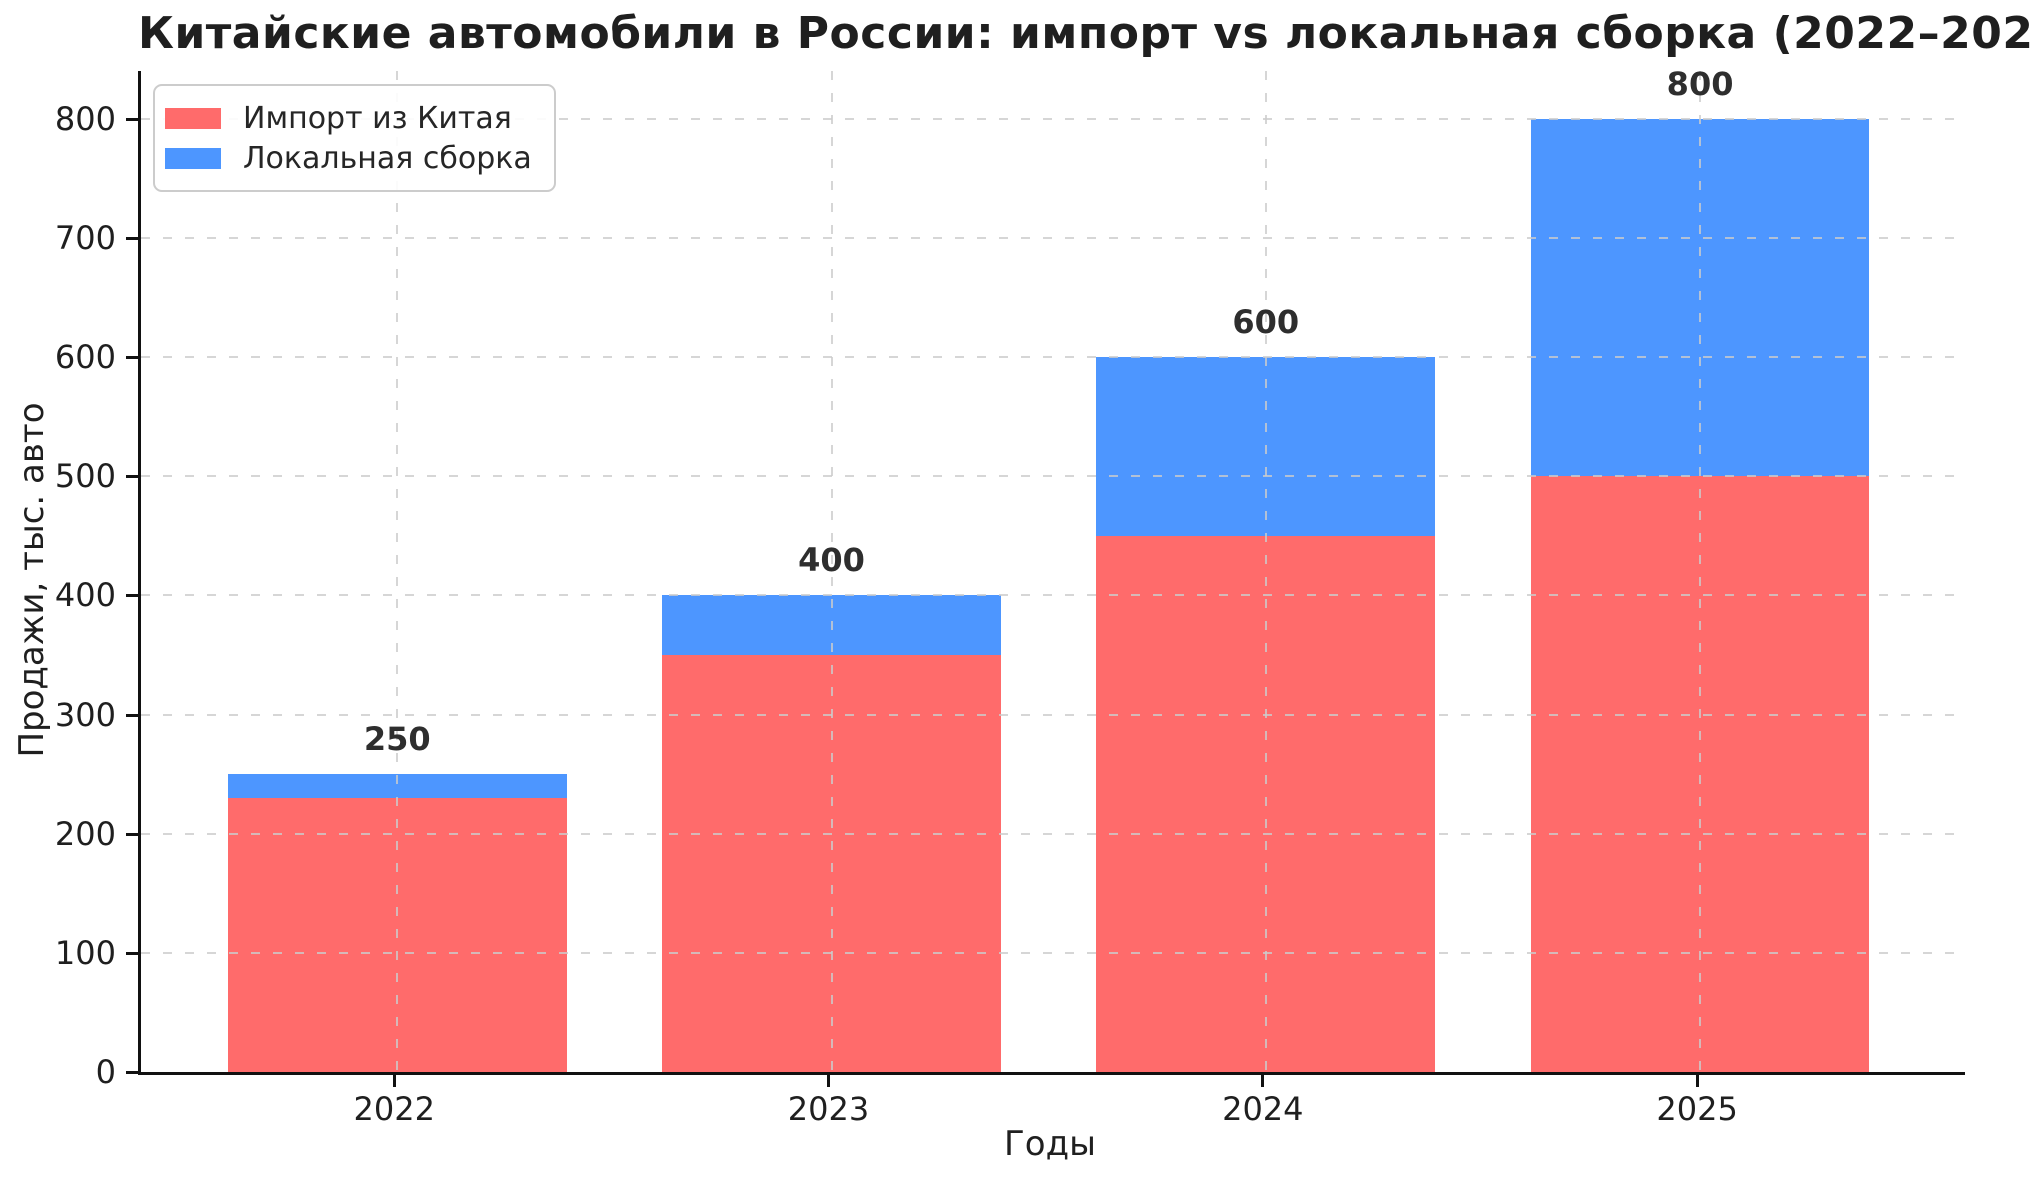 The image size is (2036, 1180). I want to click on y-tick-label: 100, so click(85, 952).